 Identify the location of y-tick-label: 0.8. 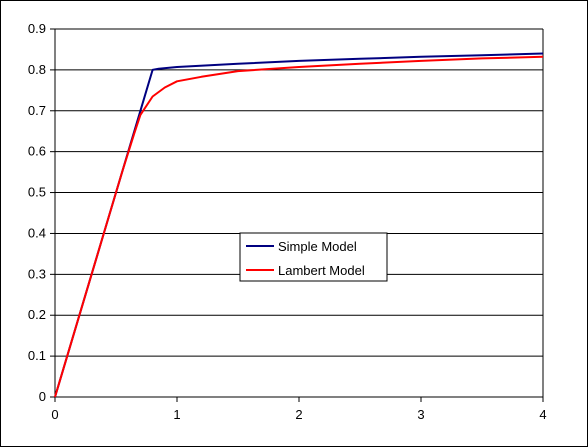
(37, 69).